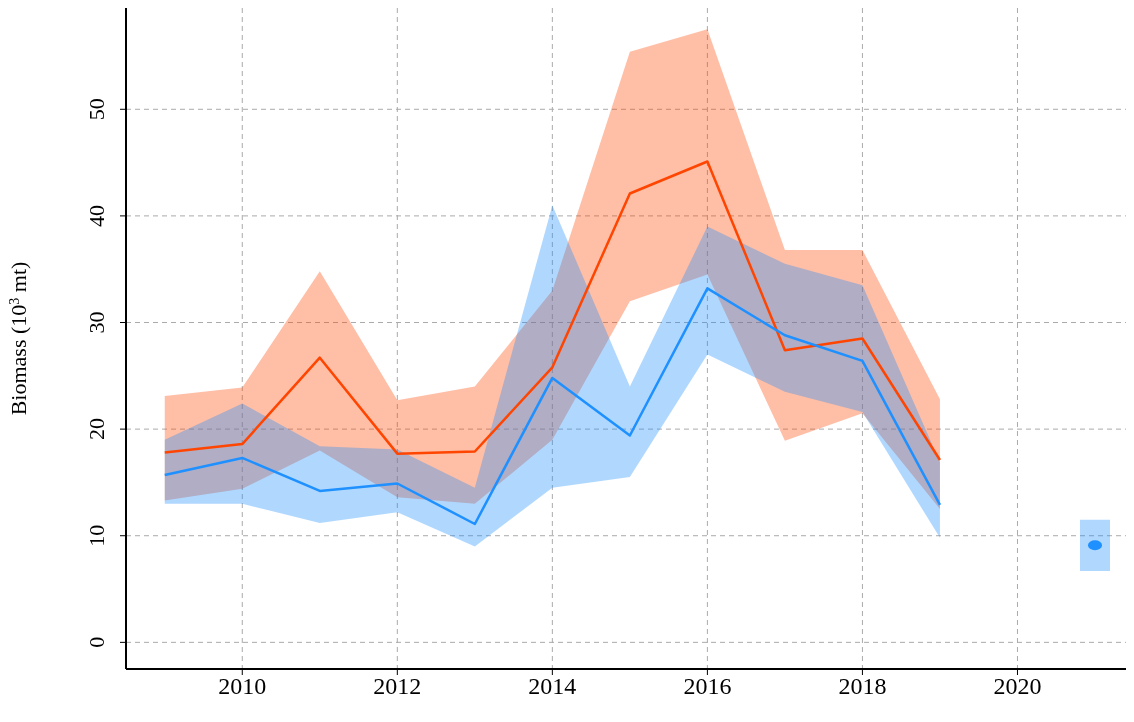  Describe the element at coordinates (397, 686) in the screenshot. I see `x-tick-label: 2012` at that location.